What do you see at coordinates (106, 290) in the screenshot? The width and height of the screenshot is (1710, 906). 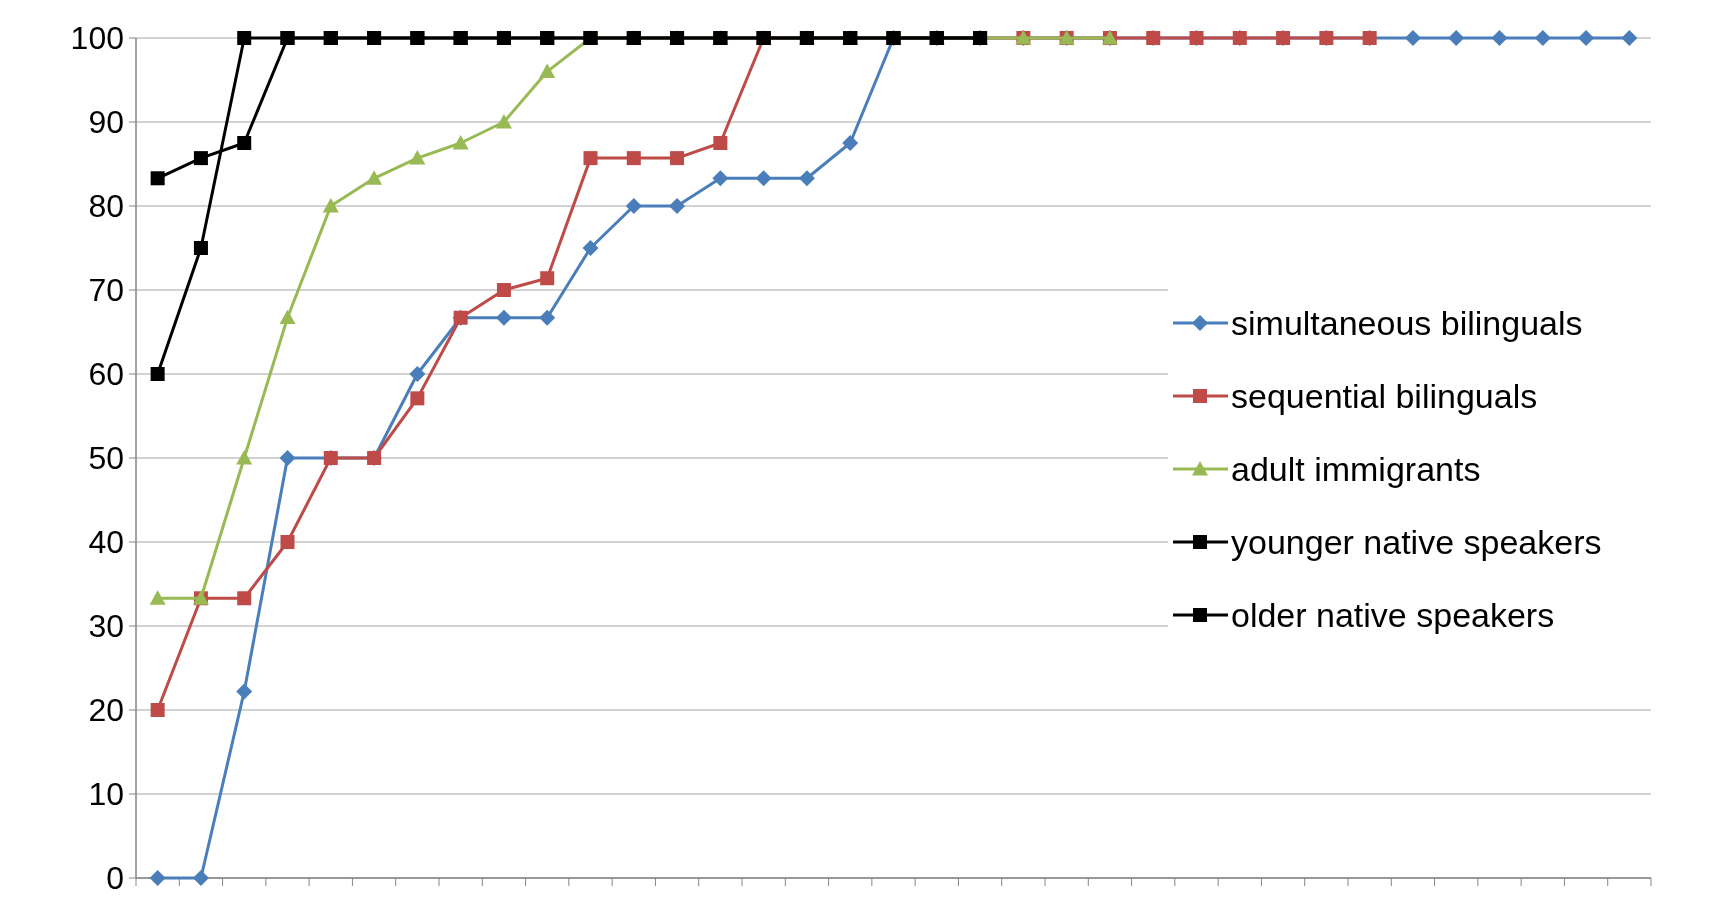 I see `y-tick-label: 70` at bounding box center [106, 290].